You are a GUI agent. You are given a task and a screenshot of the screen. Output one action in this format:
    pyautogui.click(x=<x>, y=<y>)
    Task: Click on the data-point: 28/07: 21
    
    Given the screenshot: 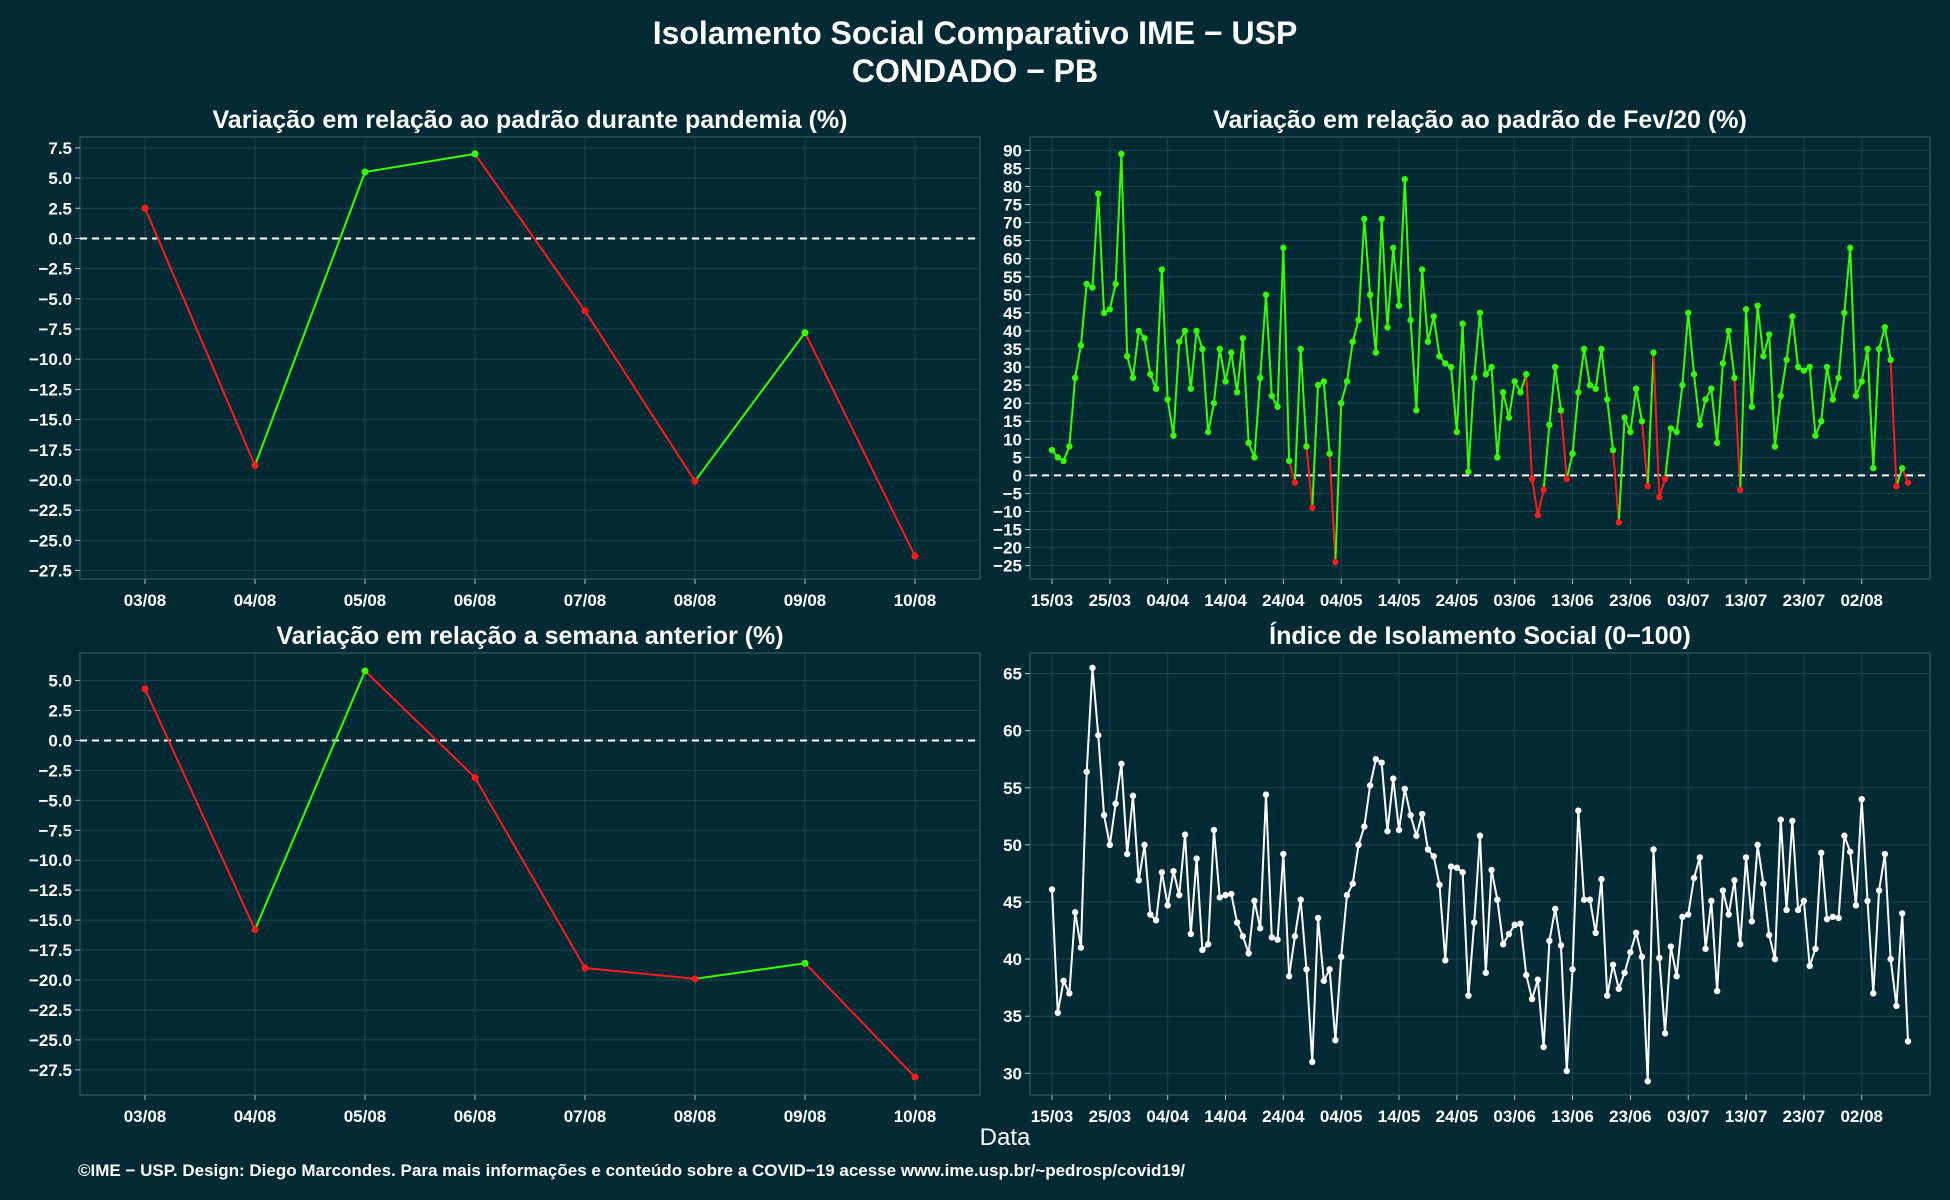 What is the action you would take?
    pyautogui.click(x=1833, y=399)
    